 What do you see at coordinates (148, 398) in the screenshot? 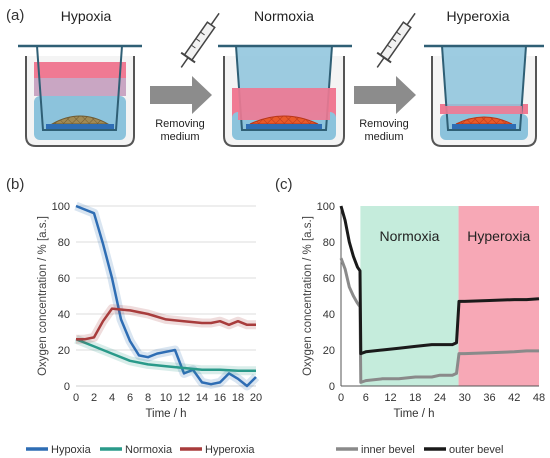
I see `x-tick-label: 8` at bounding box center [148, 398].